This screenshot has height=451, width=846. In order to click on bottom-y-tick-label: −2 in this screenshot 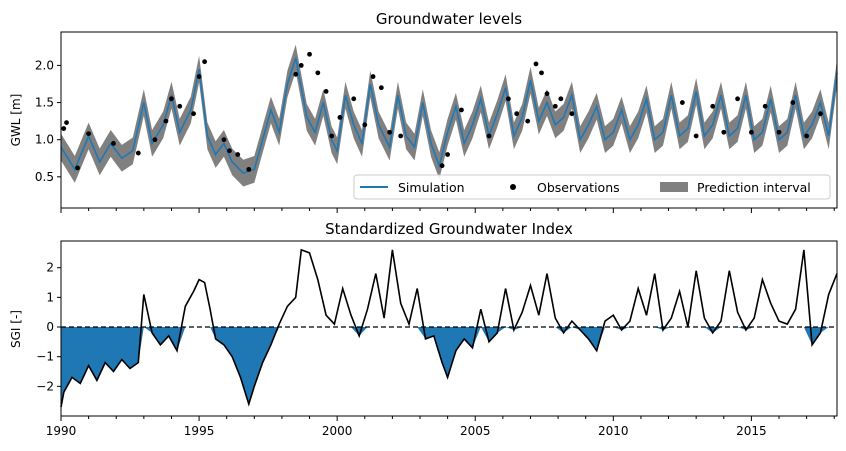, I will do `click(45, 386)`.